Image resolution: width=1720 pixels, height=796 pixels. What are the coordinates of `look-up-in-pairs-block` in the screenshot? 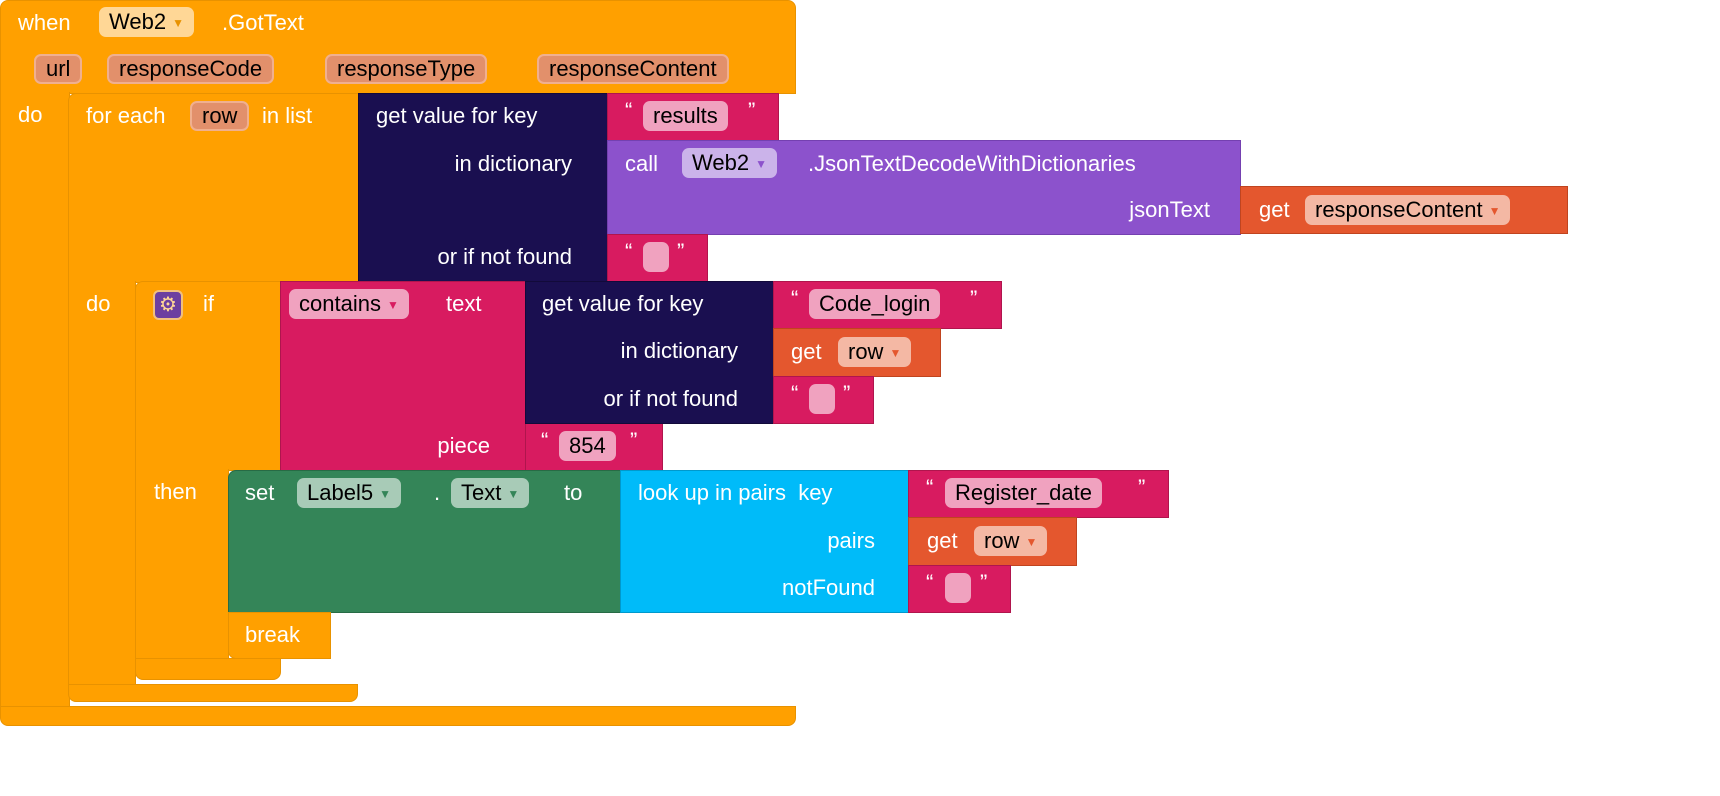 It's located at (764, 541).